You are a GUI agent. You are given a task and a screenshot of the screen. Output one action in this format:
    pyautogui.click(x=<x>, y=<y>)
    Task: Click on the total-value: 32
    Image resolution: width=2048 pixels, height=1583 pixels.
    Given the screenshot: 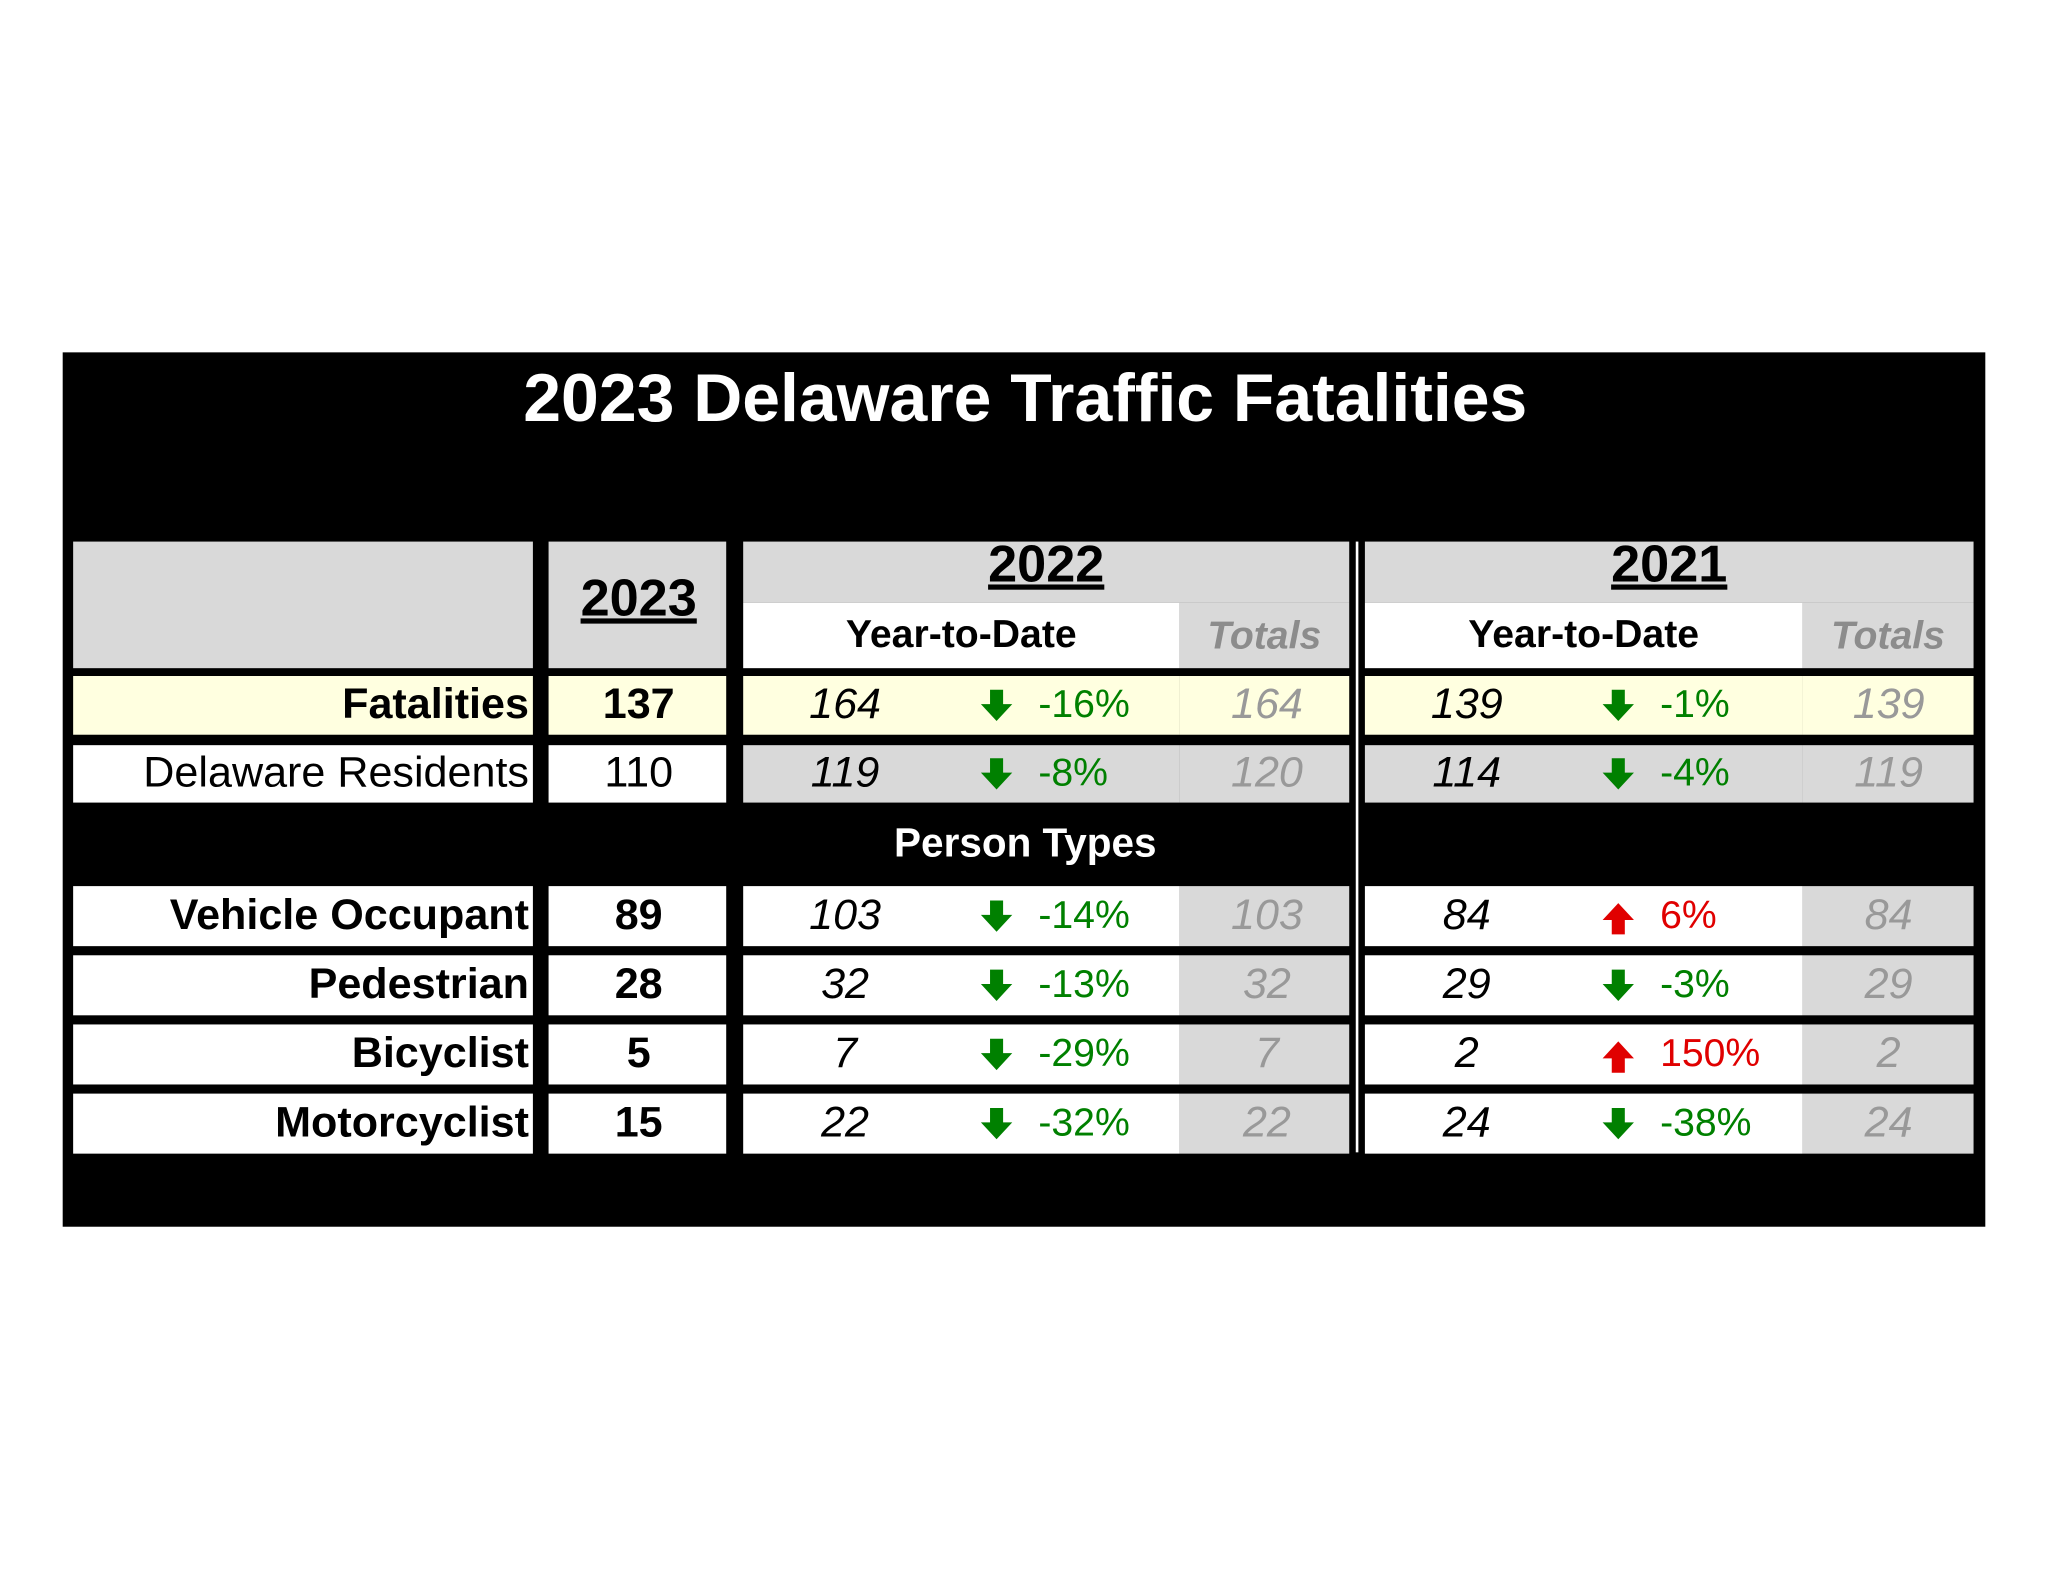 What is the action you would take?
    pyautogui.click(x=1267, y=984)
    